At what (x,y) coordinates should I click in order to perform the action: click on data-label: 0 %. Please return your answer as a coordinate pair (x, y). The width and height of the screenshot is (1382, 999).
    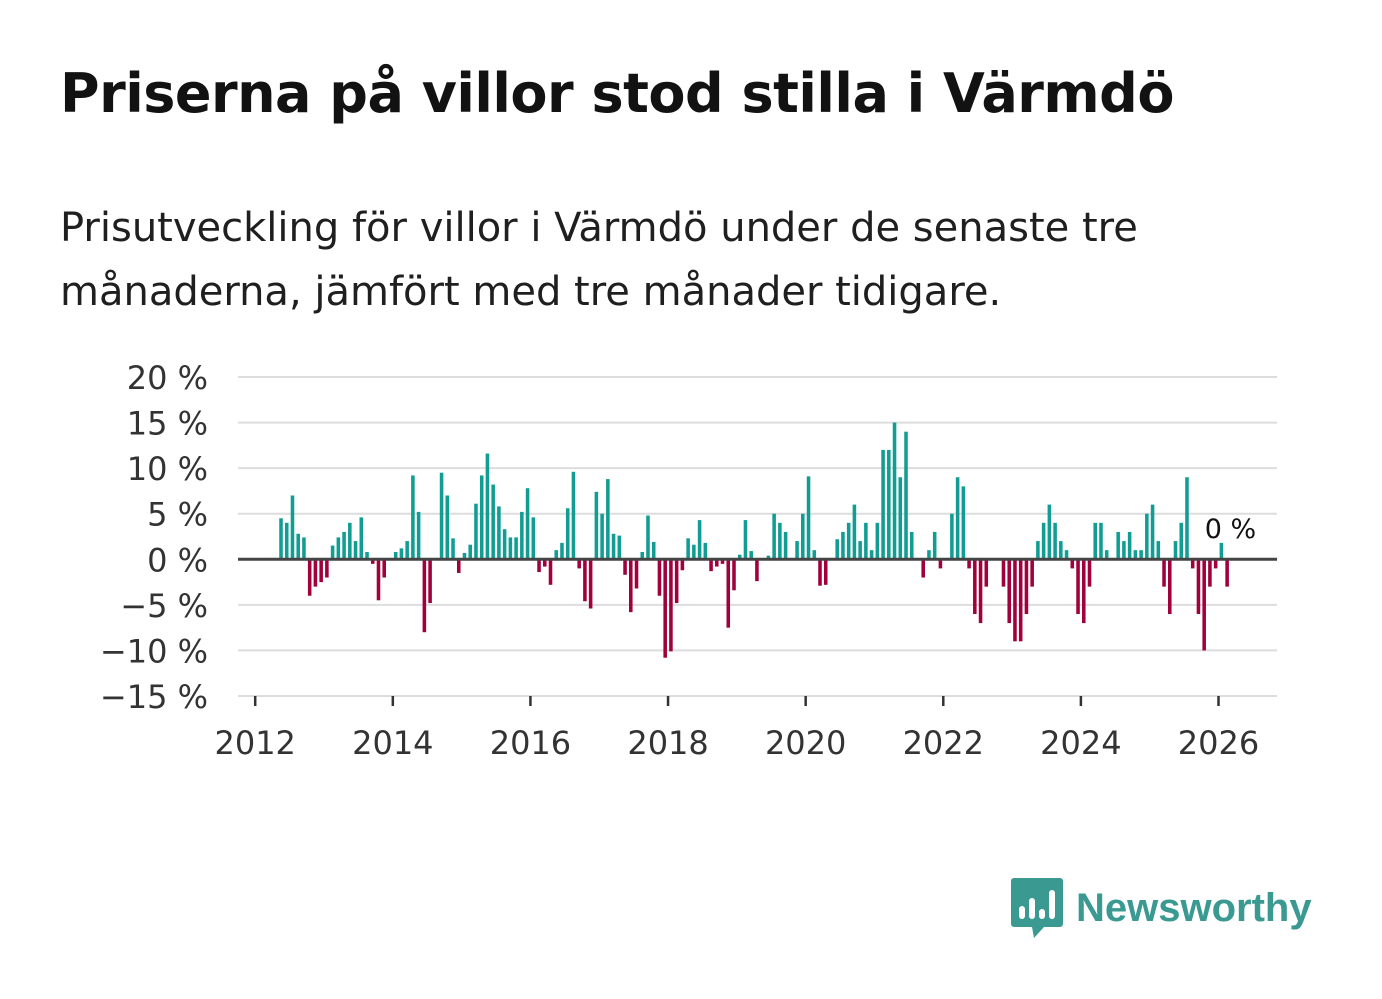
    Looking at the image, I should click on (1230, 529).